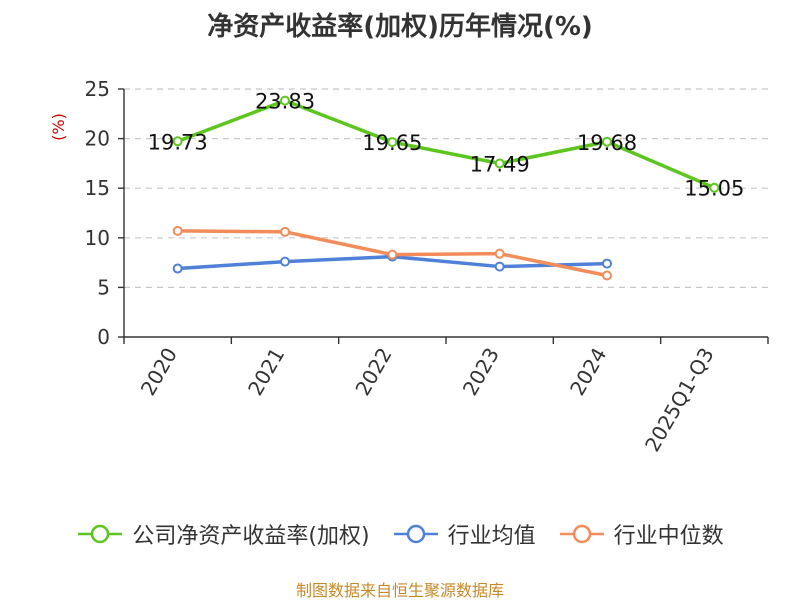 This screenshot has height=601, width=800. I want to click on legend-item: 行业中位数, so click(641, 534).